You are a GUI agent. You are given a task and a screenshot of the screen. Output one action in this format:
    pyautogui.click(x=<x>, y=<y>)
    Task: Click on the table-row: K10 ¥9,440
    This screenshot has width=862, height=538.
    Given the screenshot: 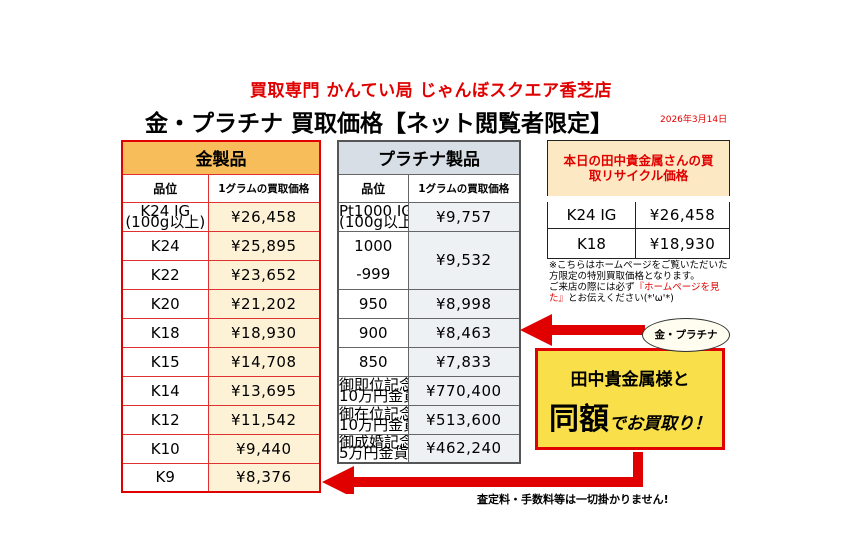 What is the action you would take?
    pyautogui.click(x=221, y=448)
    